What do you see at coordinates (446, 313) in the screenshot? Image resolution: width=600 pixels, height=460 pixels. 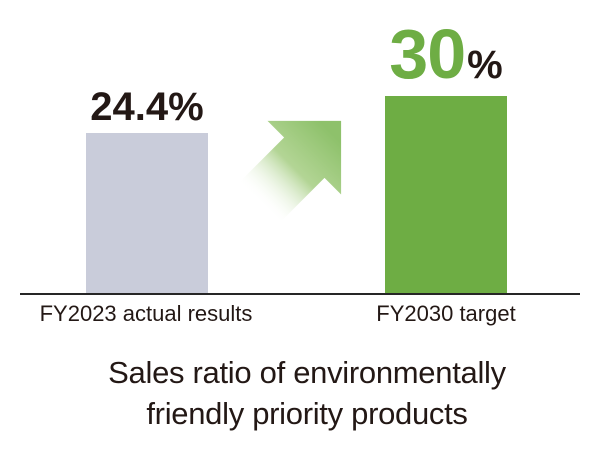 I see `x-axis-label-fy2030: FY2030 target` at bounding box center [446, 313].